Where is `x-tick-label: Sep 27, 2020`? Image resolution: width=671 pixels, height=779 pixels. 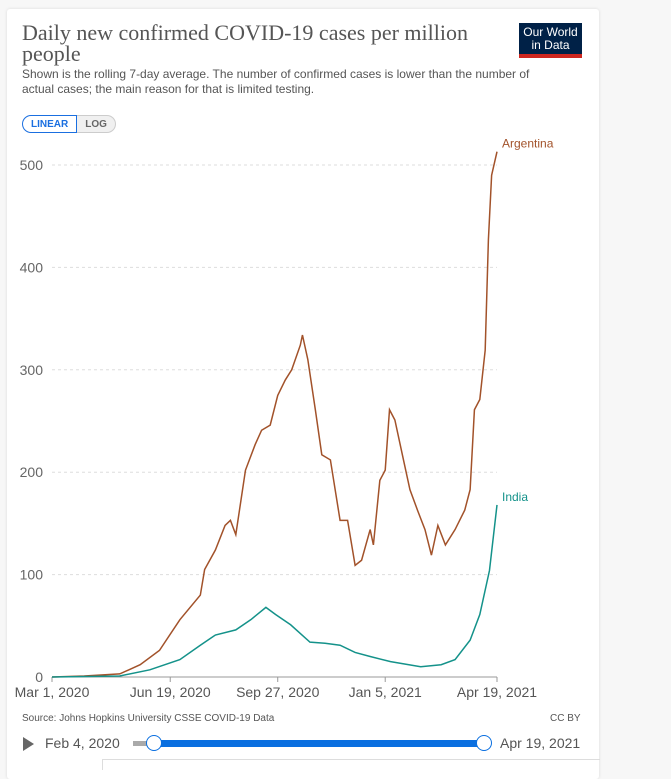 x-tick-label: Sep 27, 2020 is located at coordinates (278, 692).